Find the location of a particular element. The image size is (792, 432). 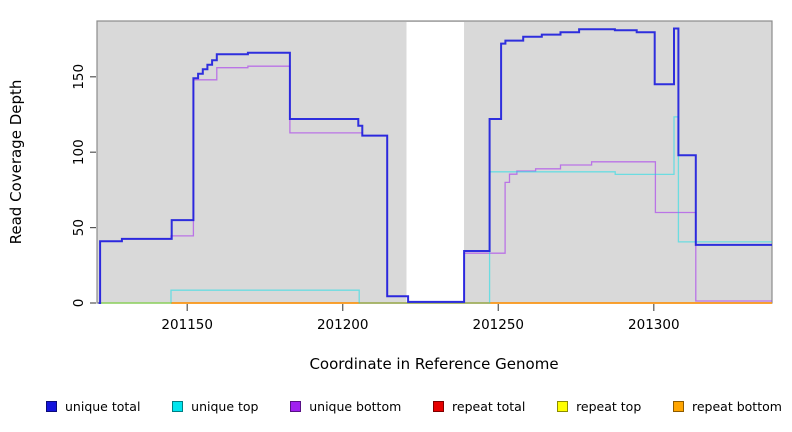

x-tick-label: 201200 is located at coordinates (343, 325).